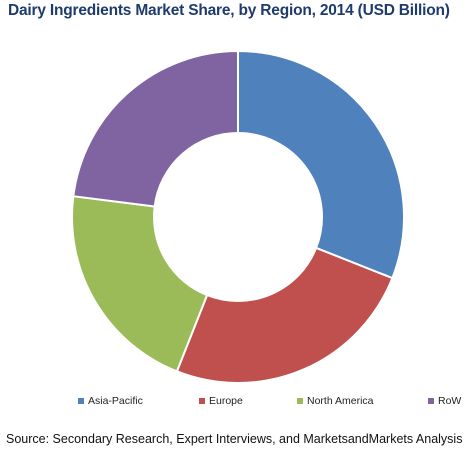 The width and height of the screenshot is (468, 449). What do you see at coordinates (300, 401) in the screenshot?
I see `legend-swatch-north-america` at bounding box center [300, 401].